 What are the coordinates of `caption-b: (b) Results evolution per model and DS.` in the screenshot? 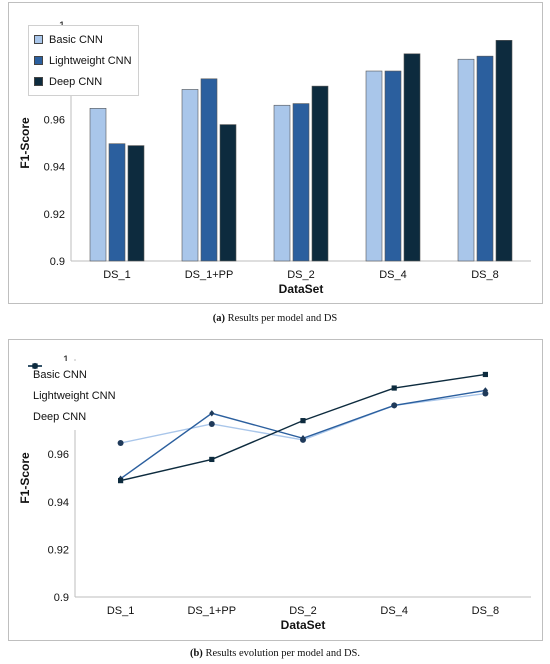 It's located at (275, 653).